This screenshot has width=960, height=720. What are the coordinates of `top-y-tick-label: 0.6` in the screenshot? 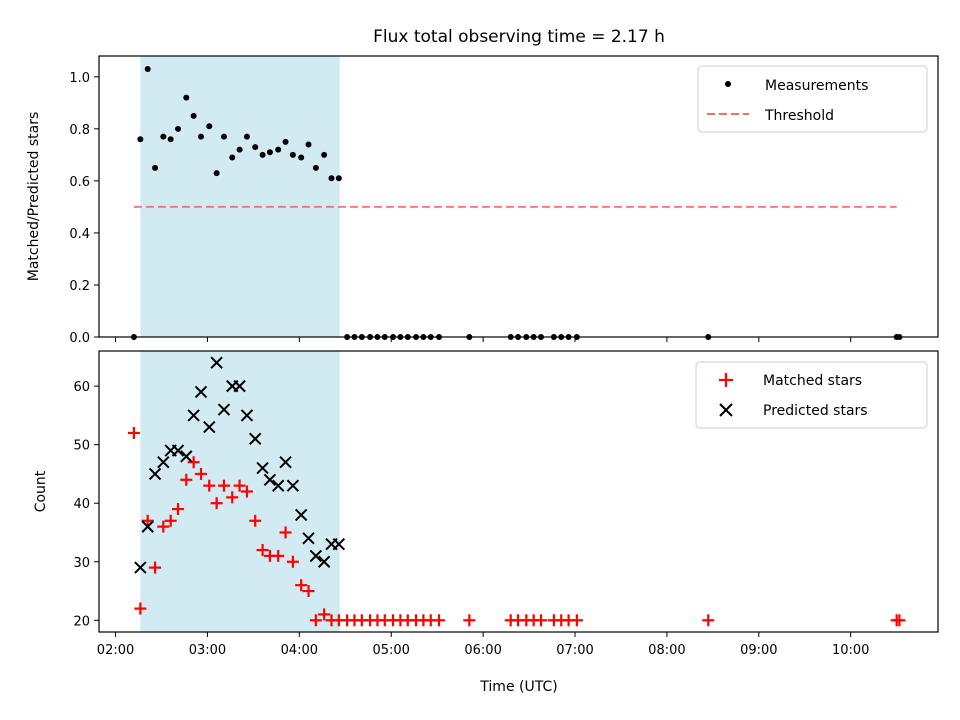 It's located at (79, 182).